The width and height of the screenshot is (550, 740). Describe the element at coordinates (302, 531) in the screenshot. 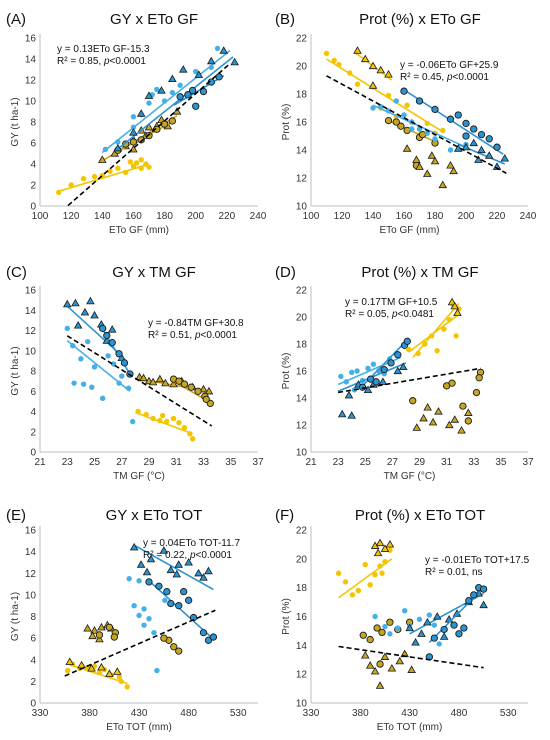

I see `y-tick-label: 22` at that location.